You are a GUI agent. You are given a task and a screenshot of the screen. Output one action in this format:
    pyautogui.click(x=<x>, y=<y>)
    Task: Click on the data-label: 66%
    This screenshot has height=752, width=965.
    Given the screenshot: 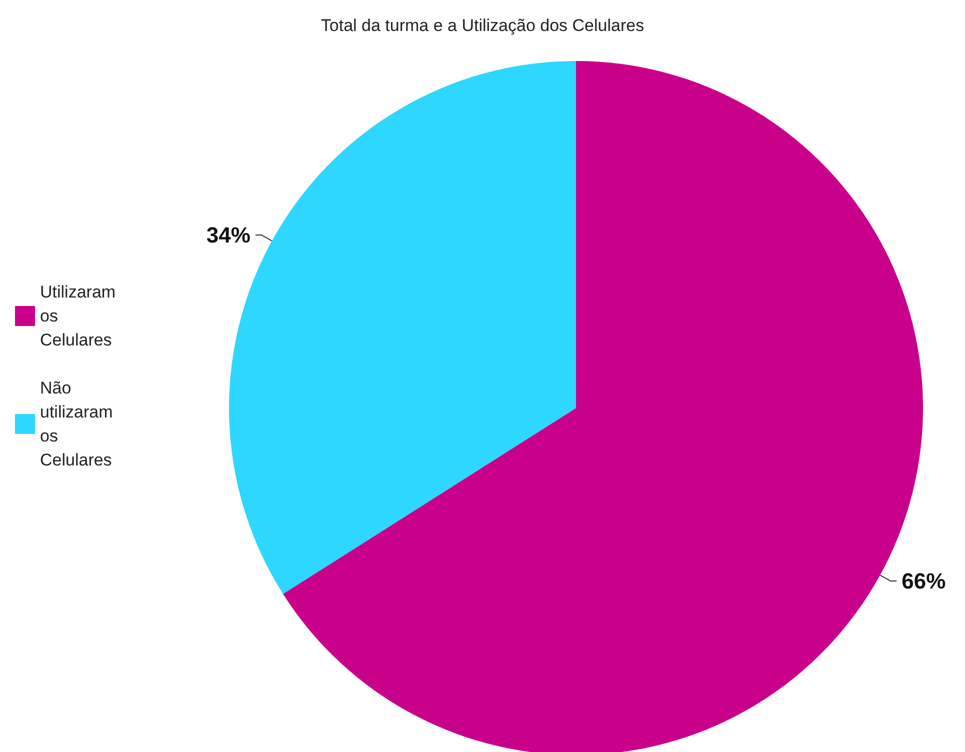 What is the action you would take?
    pyautogui.click(x=924, y=581)
    